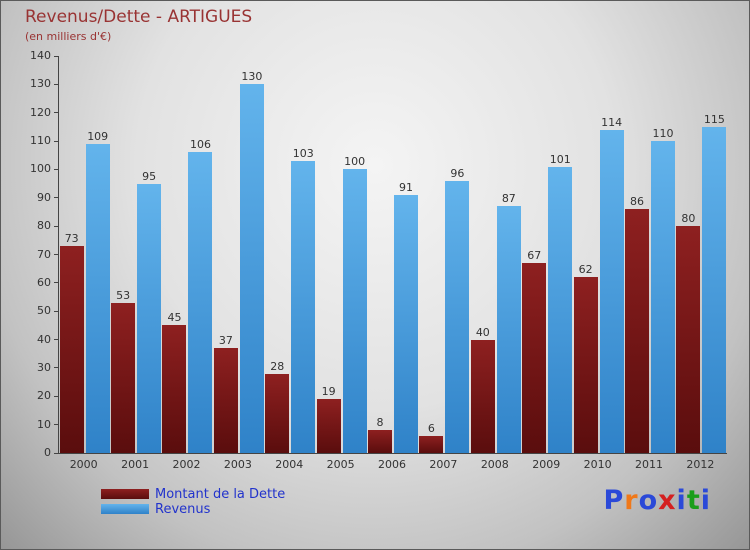 This screenshot has height=550, width=750. I want to click on bar-value-label: 95, so click(149, 176).